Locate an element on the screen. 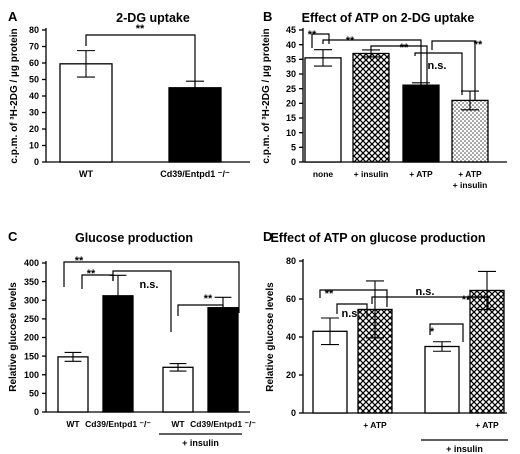  y-tick-label: 70 is located at coordinates (34, 47).